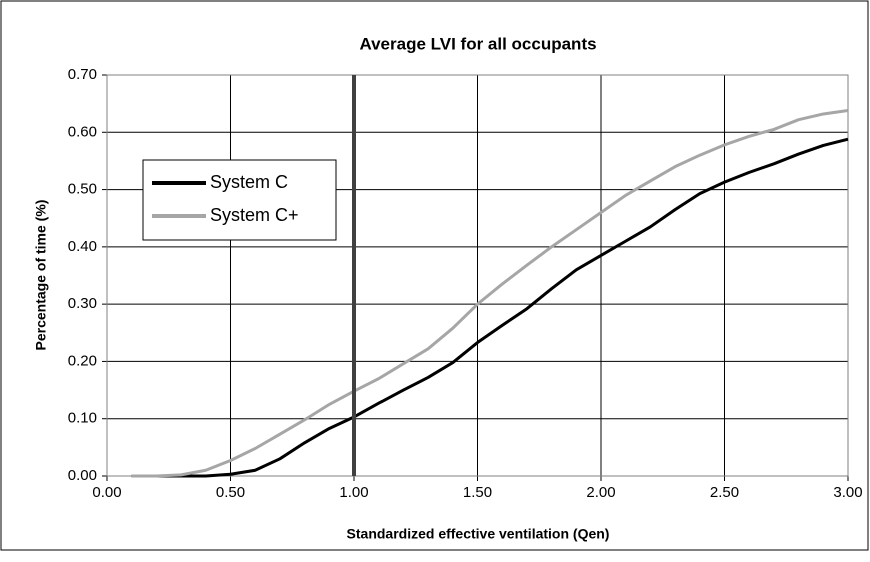 This screenshot has height=562, width=870. I want to click on y-tick-label: 0.10, so click(82, 418).